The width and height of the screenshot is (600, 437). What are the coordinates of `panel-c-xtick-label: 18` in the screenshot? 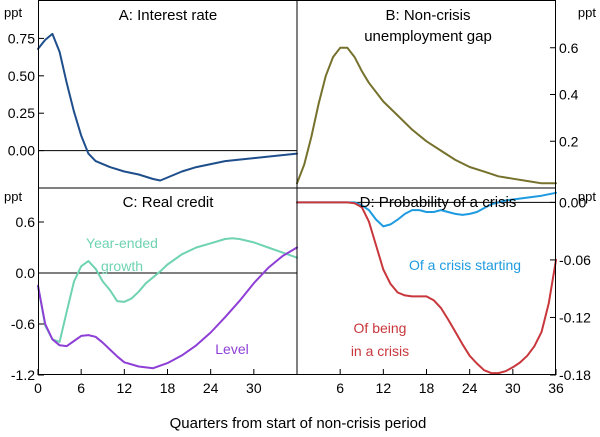 It's located at (168, 388).